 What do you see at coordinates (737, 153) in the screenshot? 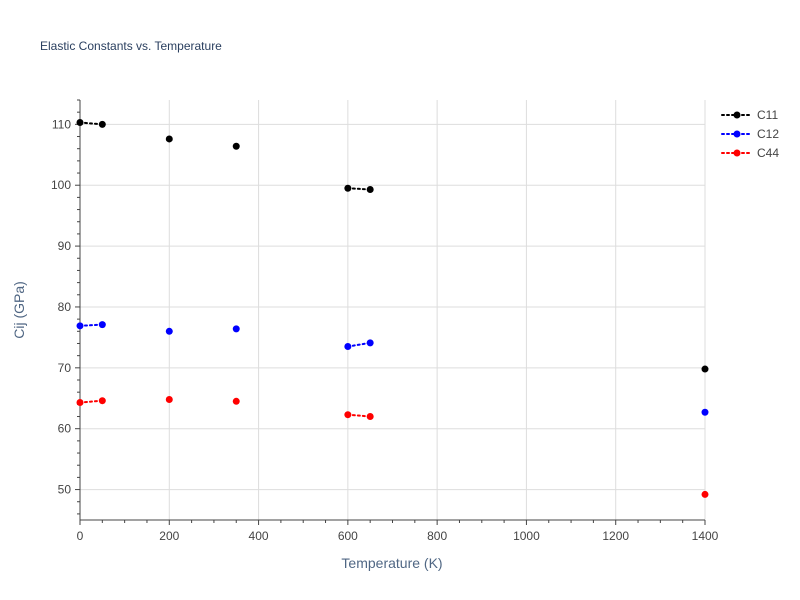
I see `legend-marker-c44` at bounding box center [737, 153].